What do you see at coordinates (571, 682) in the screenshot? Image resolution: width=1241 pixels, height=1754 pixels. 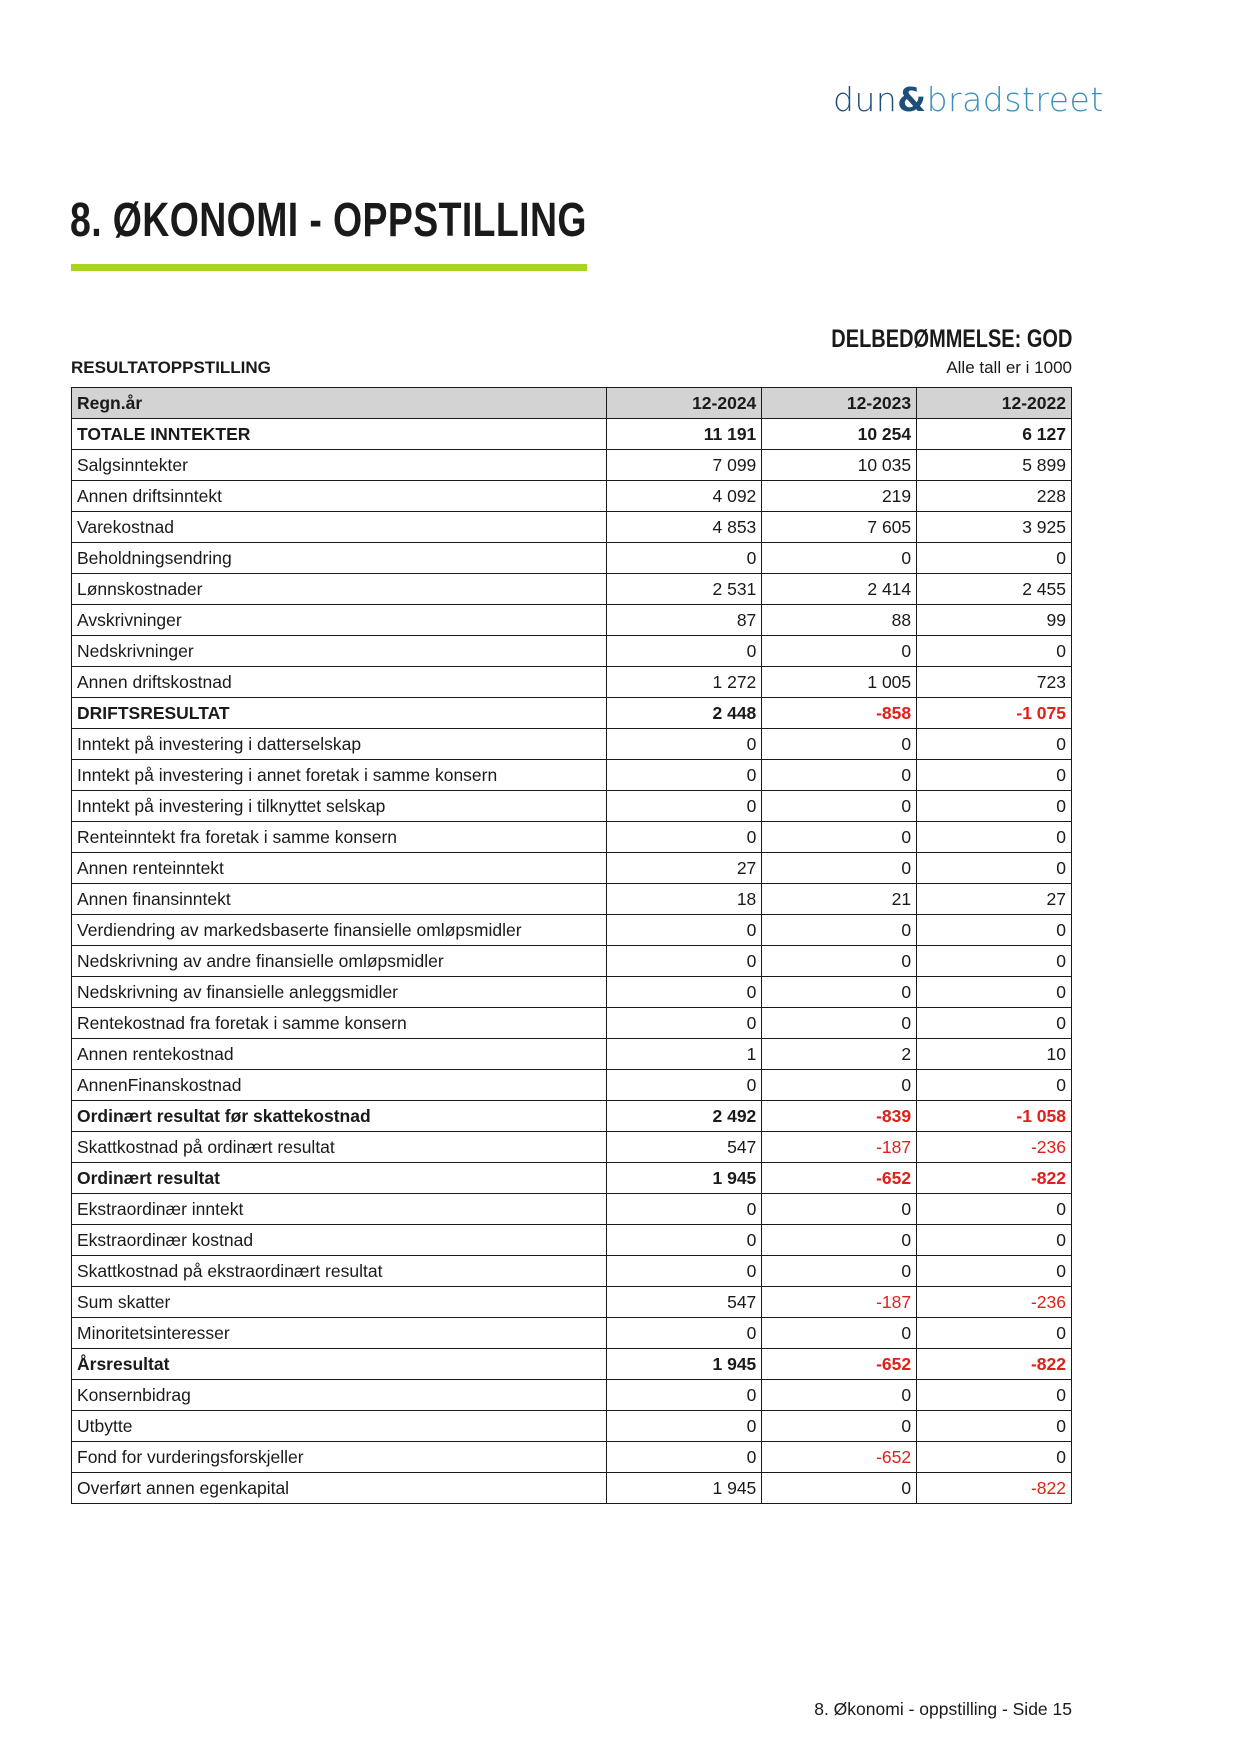 I see `table-row: Annen driftskostnad 1 272 1 005 723` at bounding box center [571, 682].